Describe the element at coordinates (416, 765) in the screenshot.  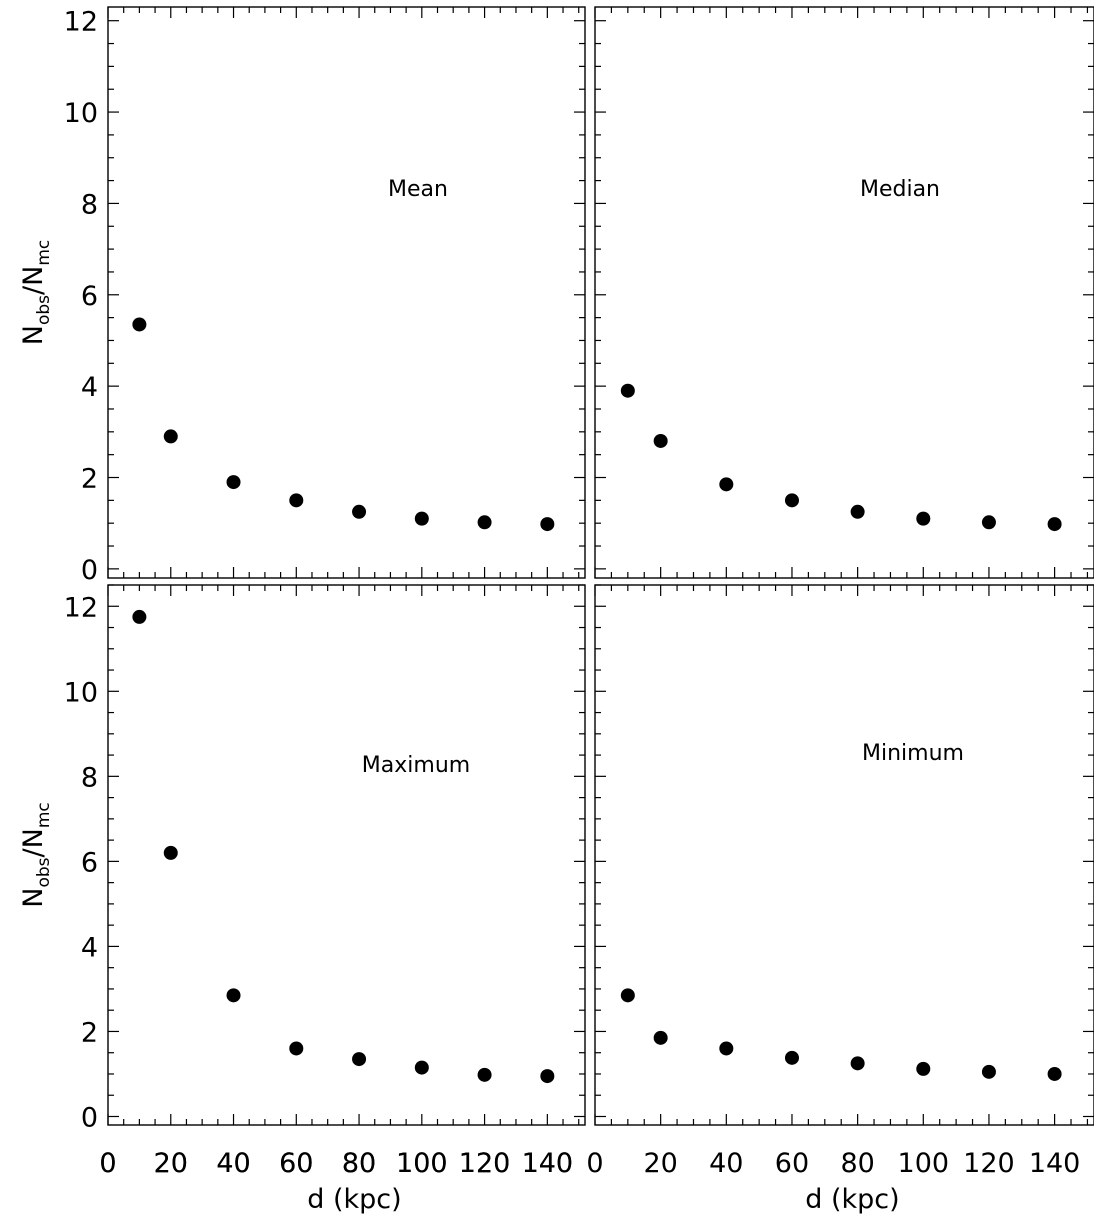
I see `panel-annotation: Maximum` at that location.